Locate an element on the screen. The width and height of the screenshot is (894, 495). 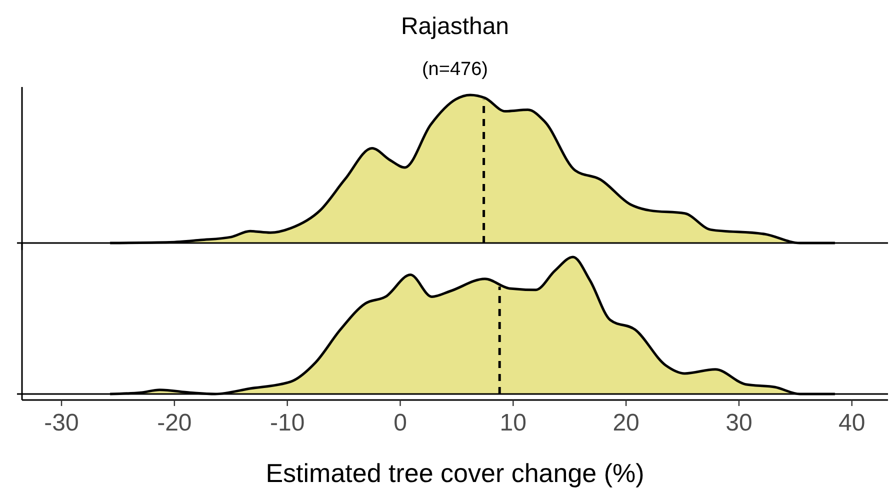
chart-title: Rajasthan is located at coordinates (455, 26).